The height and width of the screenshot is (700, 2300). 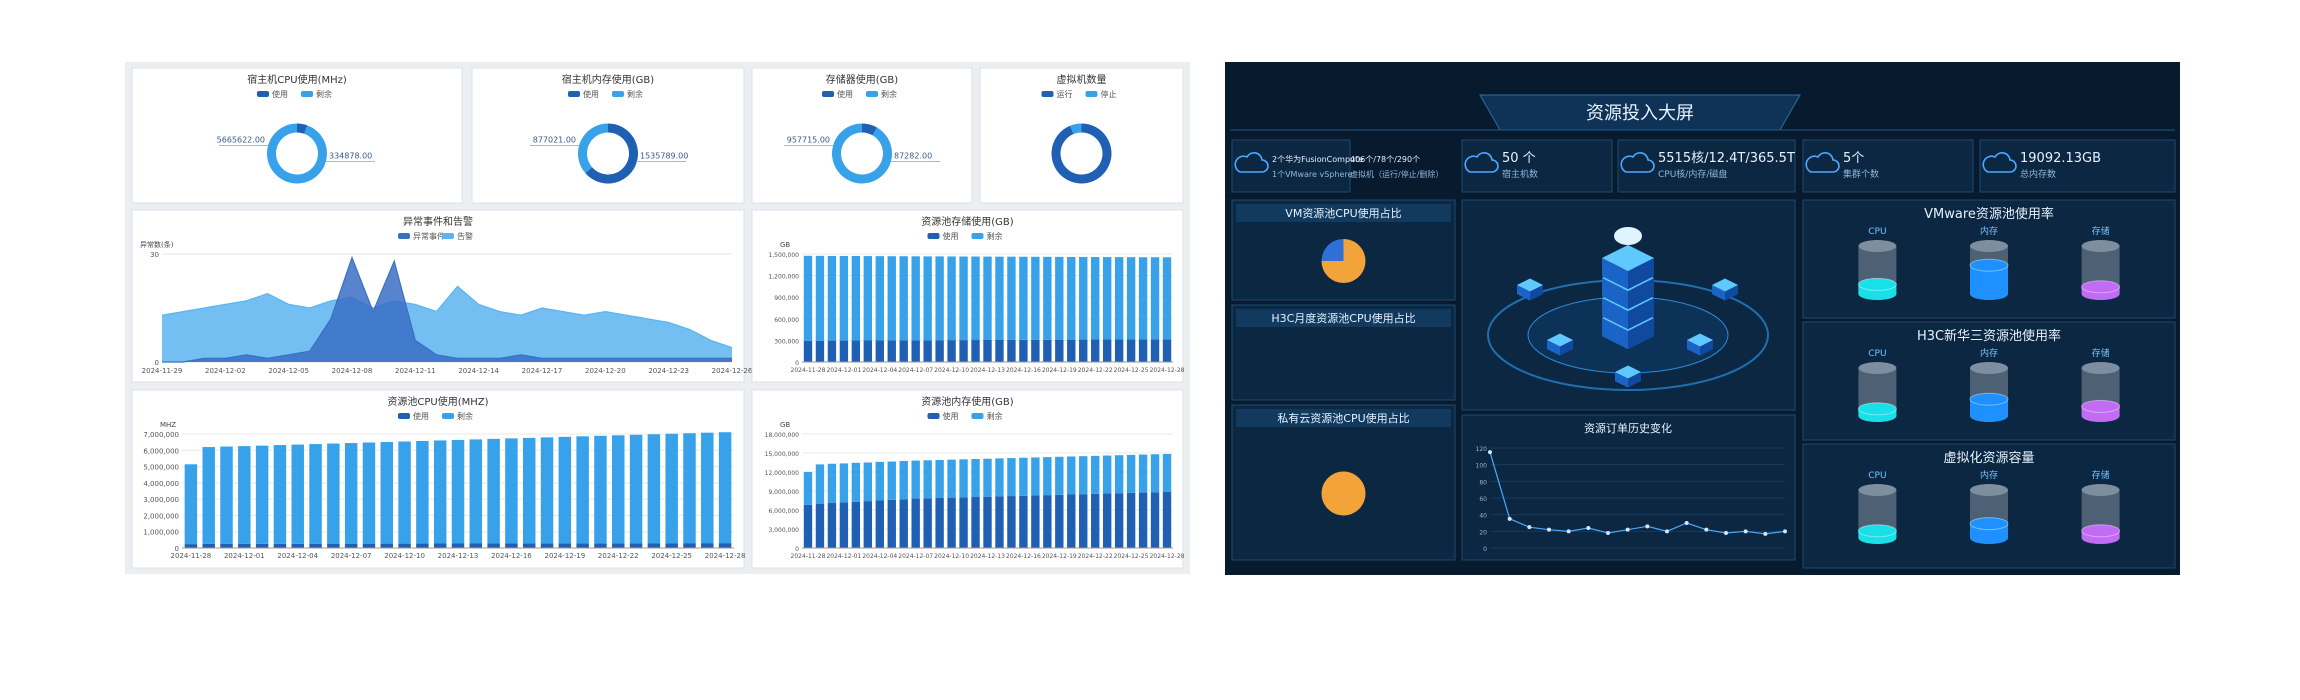 What do you see at coordinates (1628, 236) in the screenshot?
I see `cloud-glow` at bounding box center [1628, 236].